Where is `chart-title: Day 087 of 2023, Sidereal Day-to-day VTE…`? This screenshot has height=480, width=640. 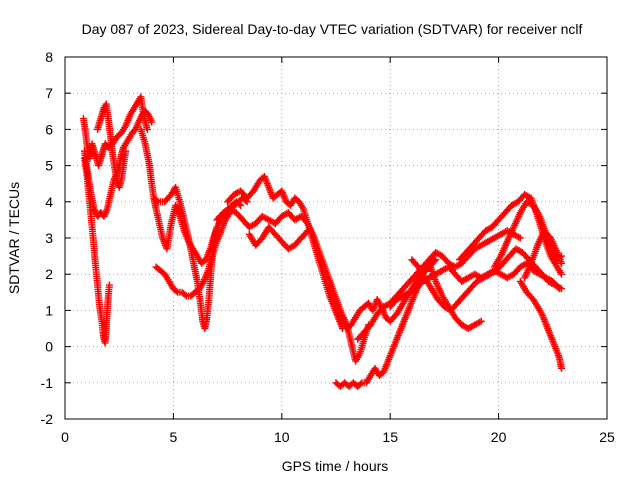 chart-title: Day 087 of 2023, Sidereal Day-to-day VTE… is located at coordinates (332, 29).